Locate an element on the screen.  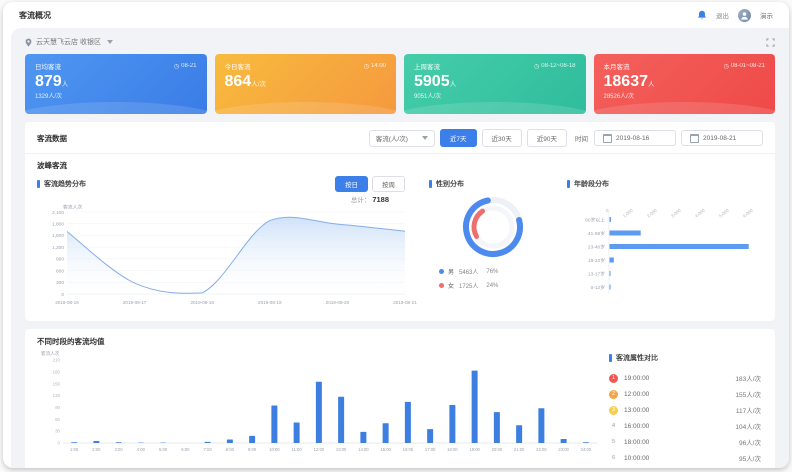
svg-text: 13:00 is located at coordinates (341, 449).